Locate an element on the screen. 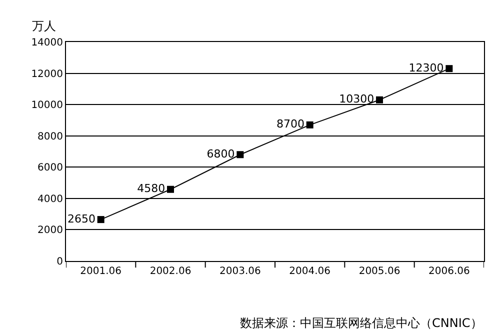 The height and width of the screenshot is (331, 502). y-tick-label: 10000 is located at coordinates (47, 106).